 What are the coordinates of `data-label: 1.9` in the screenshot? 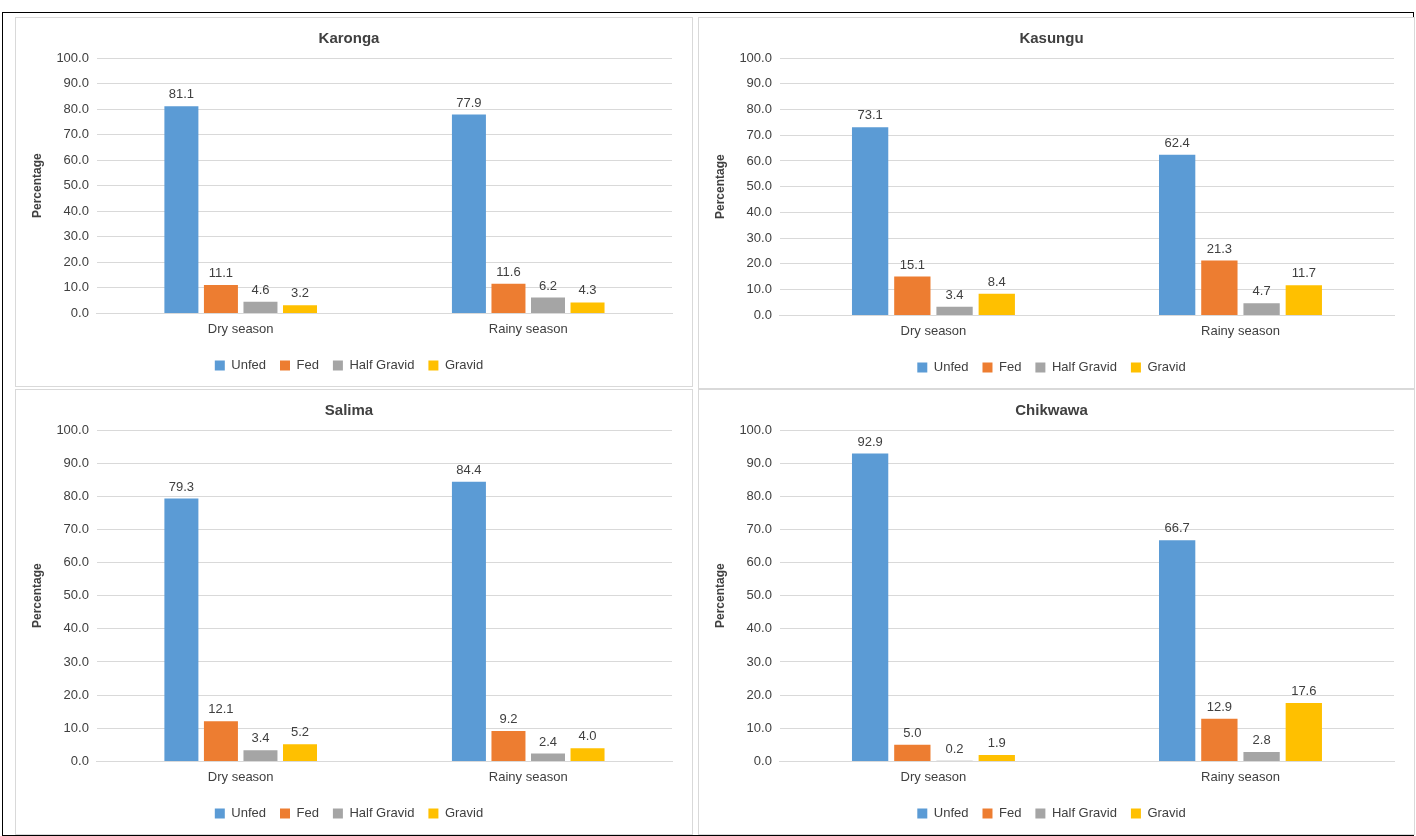 It's located at (996, 743).